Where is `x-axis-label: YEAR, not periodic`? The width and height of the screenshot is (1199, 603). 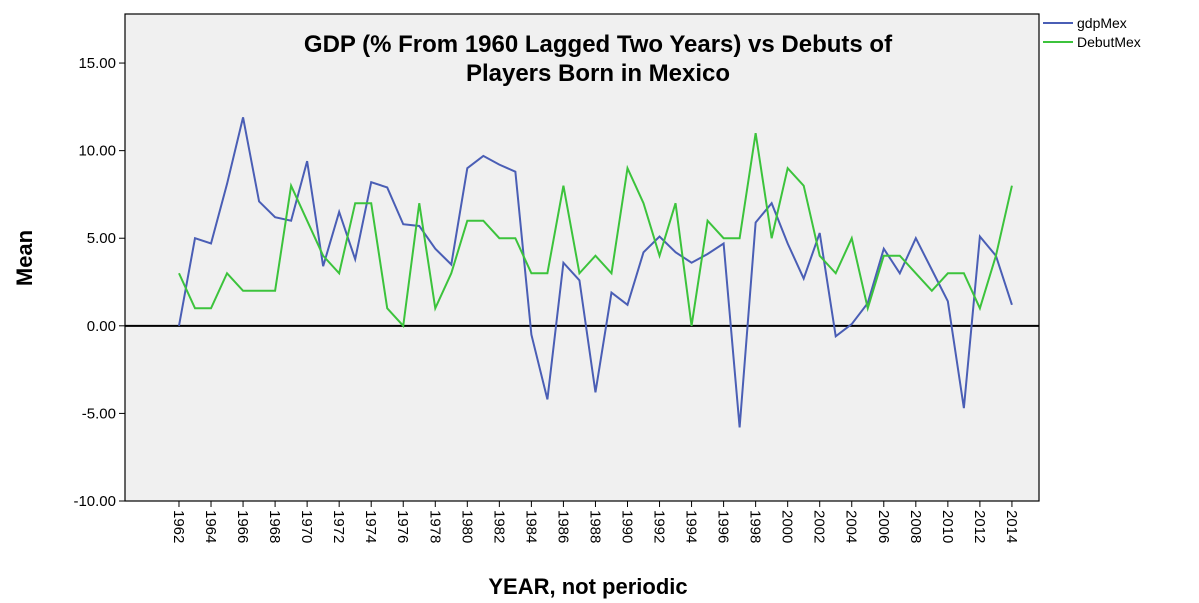
x-axis-label: YEAR, not periodic is located at coordinates (587, 586).